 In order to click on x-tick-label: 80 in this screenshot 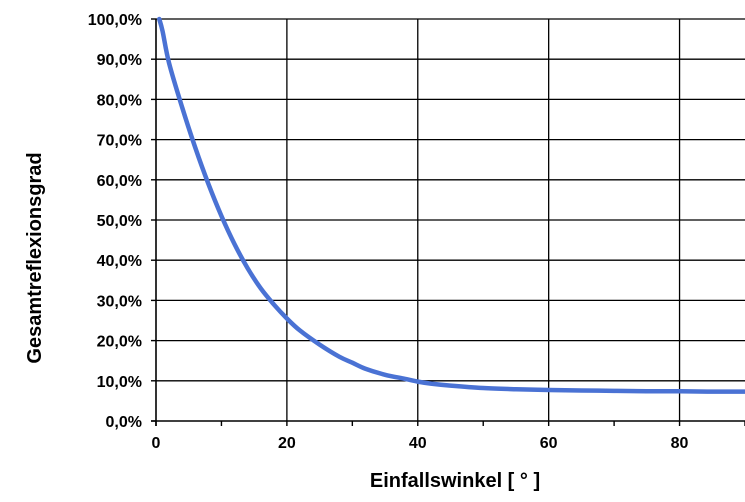, I will do `click(680, 443)`.